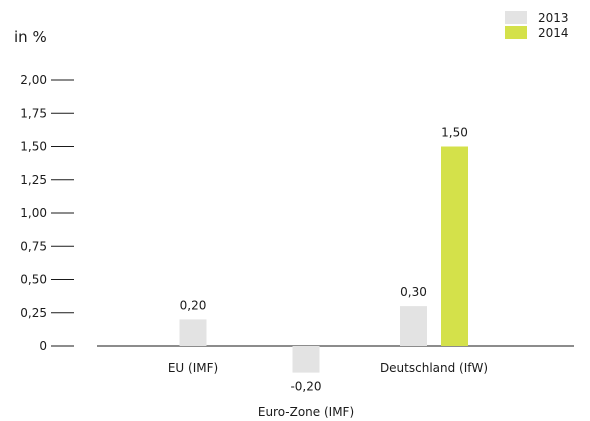  I want to click on bar-value-label: -0,20, so click(305, 387).